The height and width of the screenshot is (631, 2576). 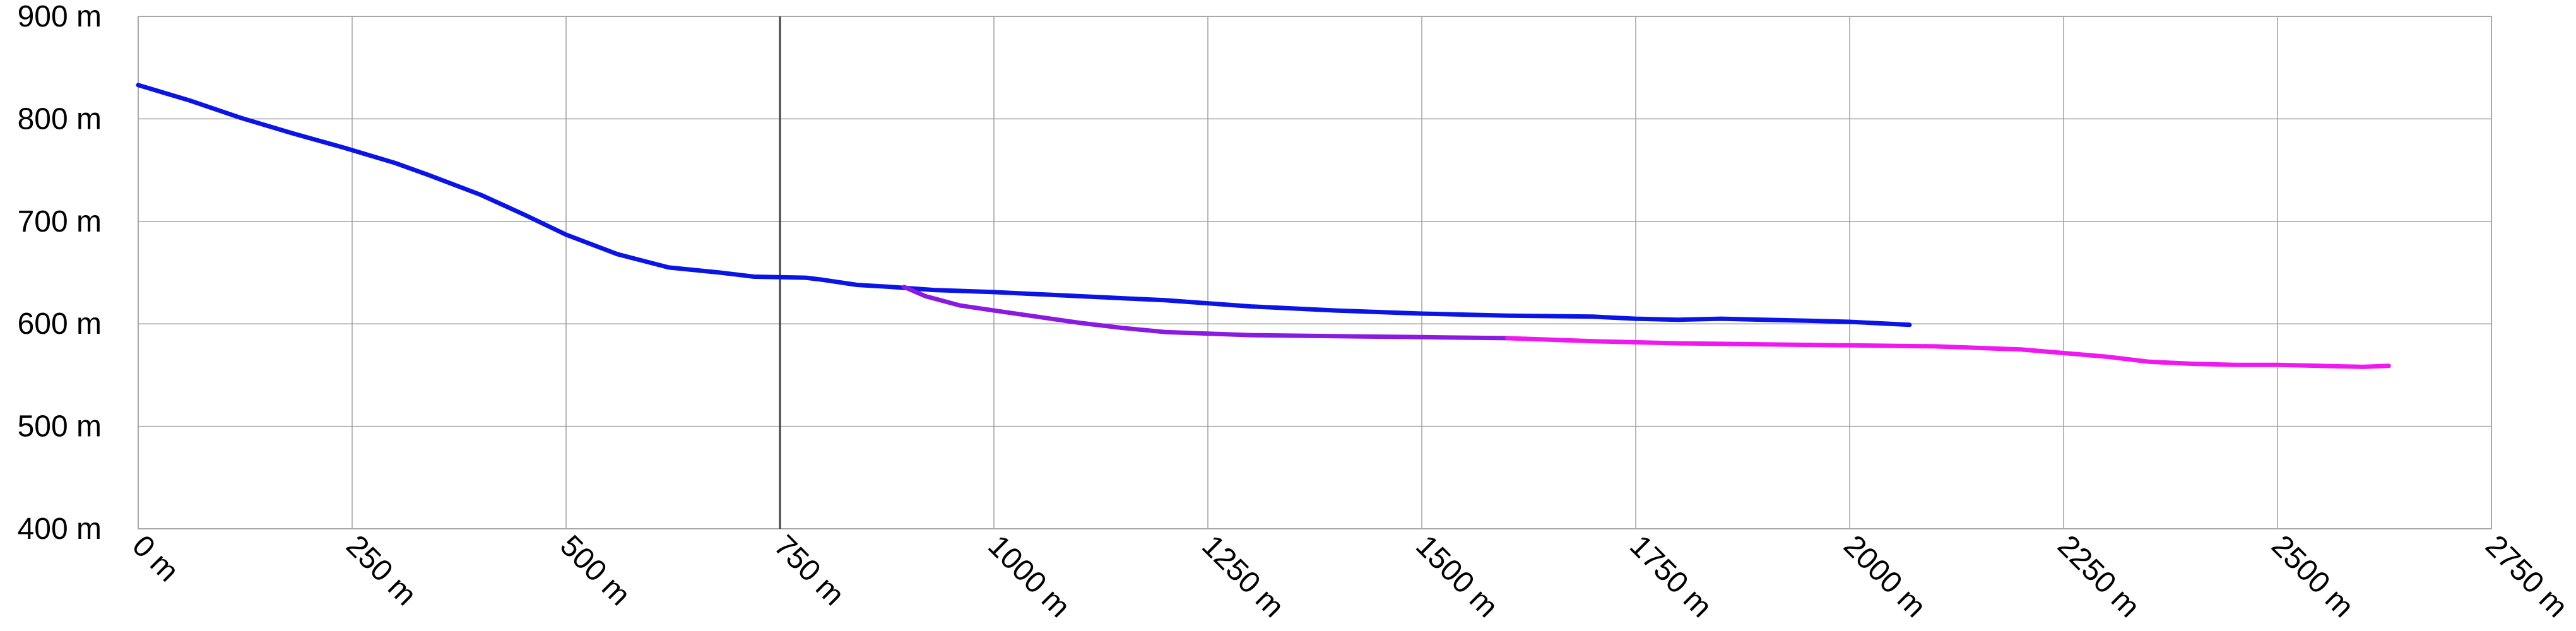 I want to click on x-tick-label: 1250 m, so click(x=1243, y=576).